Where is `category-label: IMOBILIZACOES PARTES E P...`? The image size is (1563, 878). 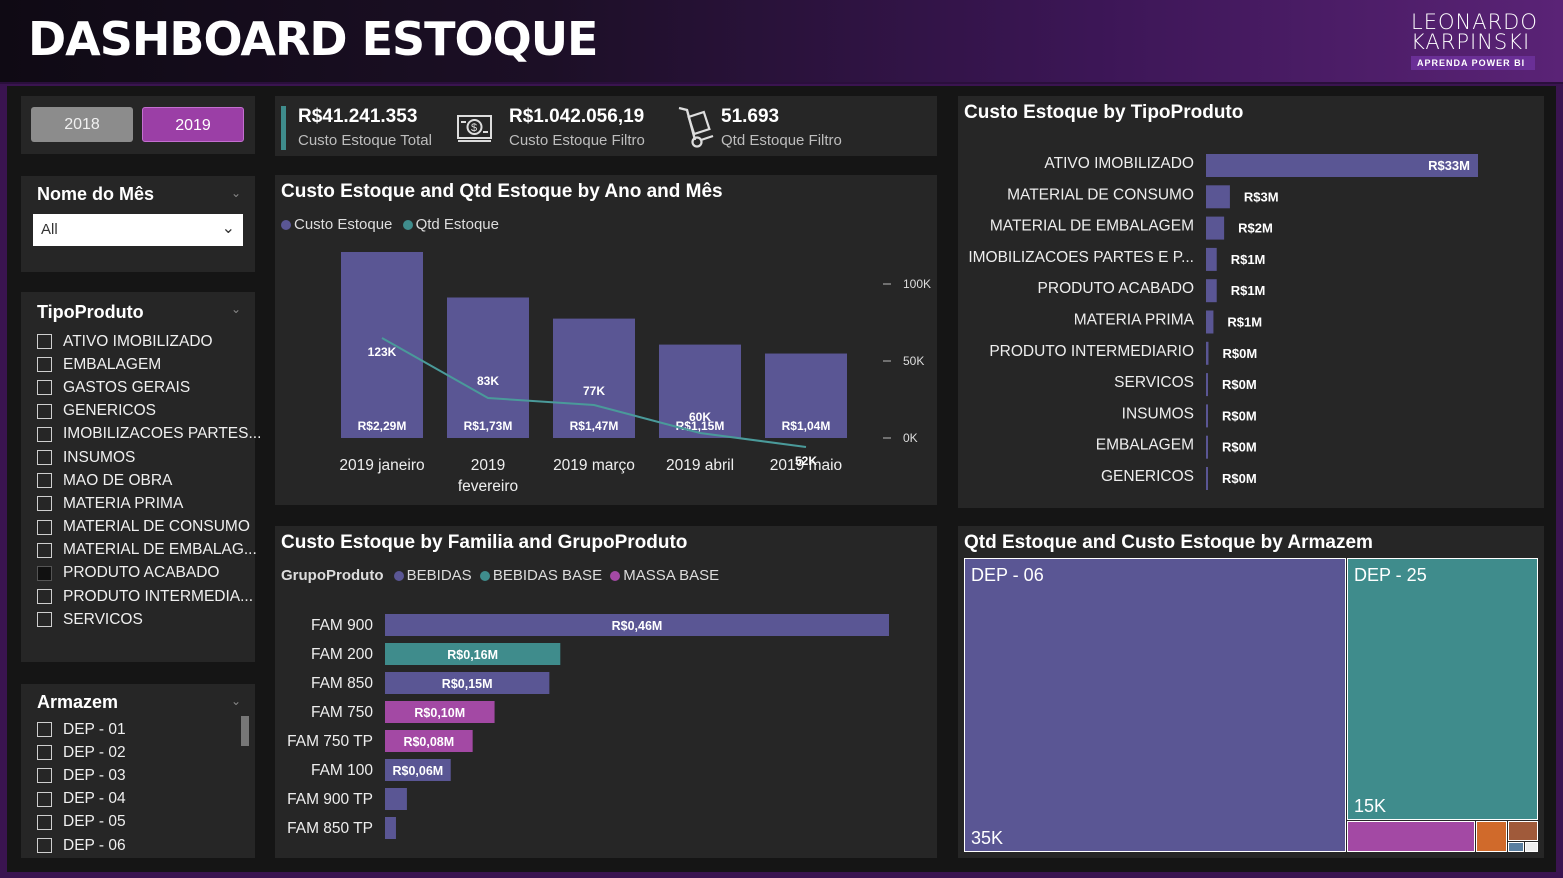
category-label: IMOBILIZACOES PARTES E P... is located at coordinates (1081, 257).